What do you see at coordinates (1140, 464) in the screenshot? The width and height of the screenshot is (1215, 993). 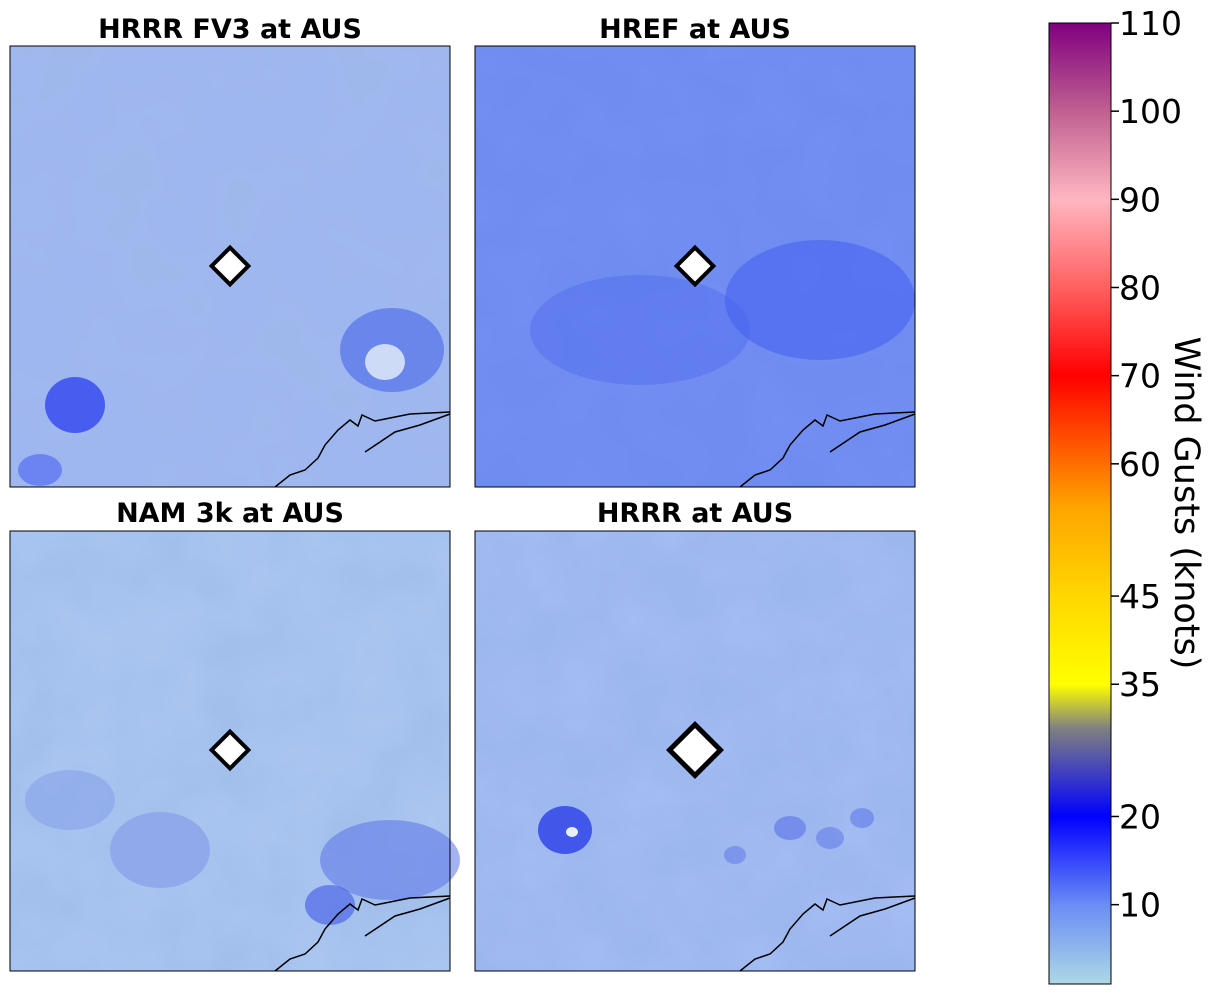 I see `colorbar-tick-label: 60` at bounding box center [1140, 464].